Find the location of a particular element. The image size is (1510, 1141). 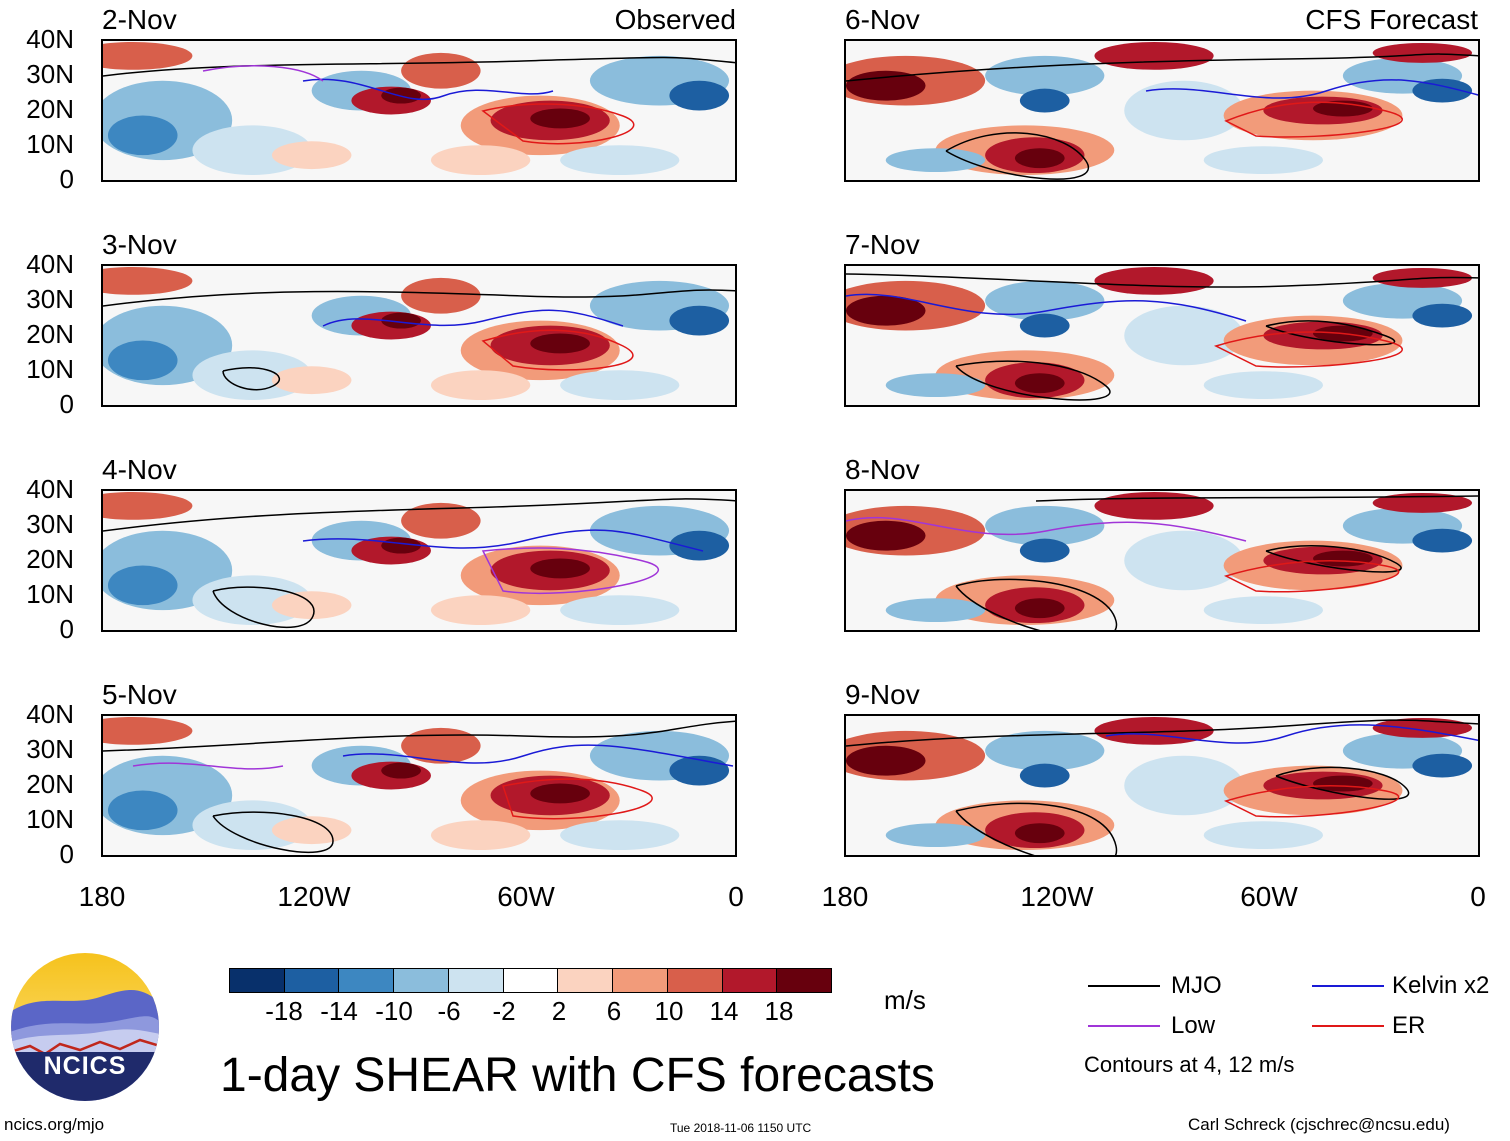

colorbar-swatches is located at coordinates (530, 980).